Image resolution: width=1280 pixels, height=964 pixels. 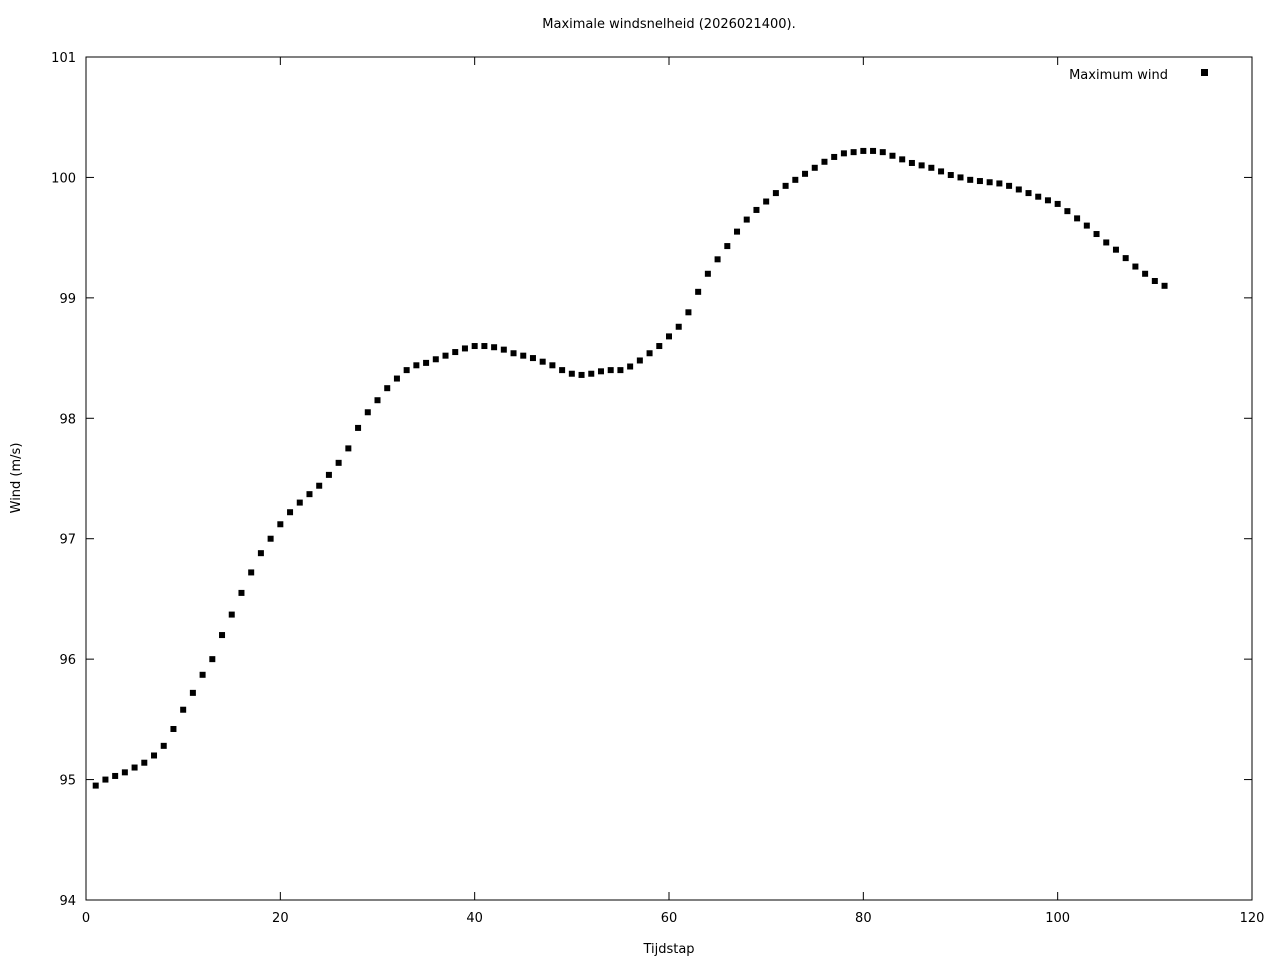 I want to click on chart-title: Maximale windsnelheid (2026021400)., so click(x=668, y=24).